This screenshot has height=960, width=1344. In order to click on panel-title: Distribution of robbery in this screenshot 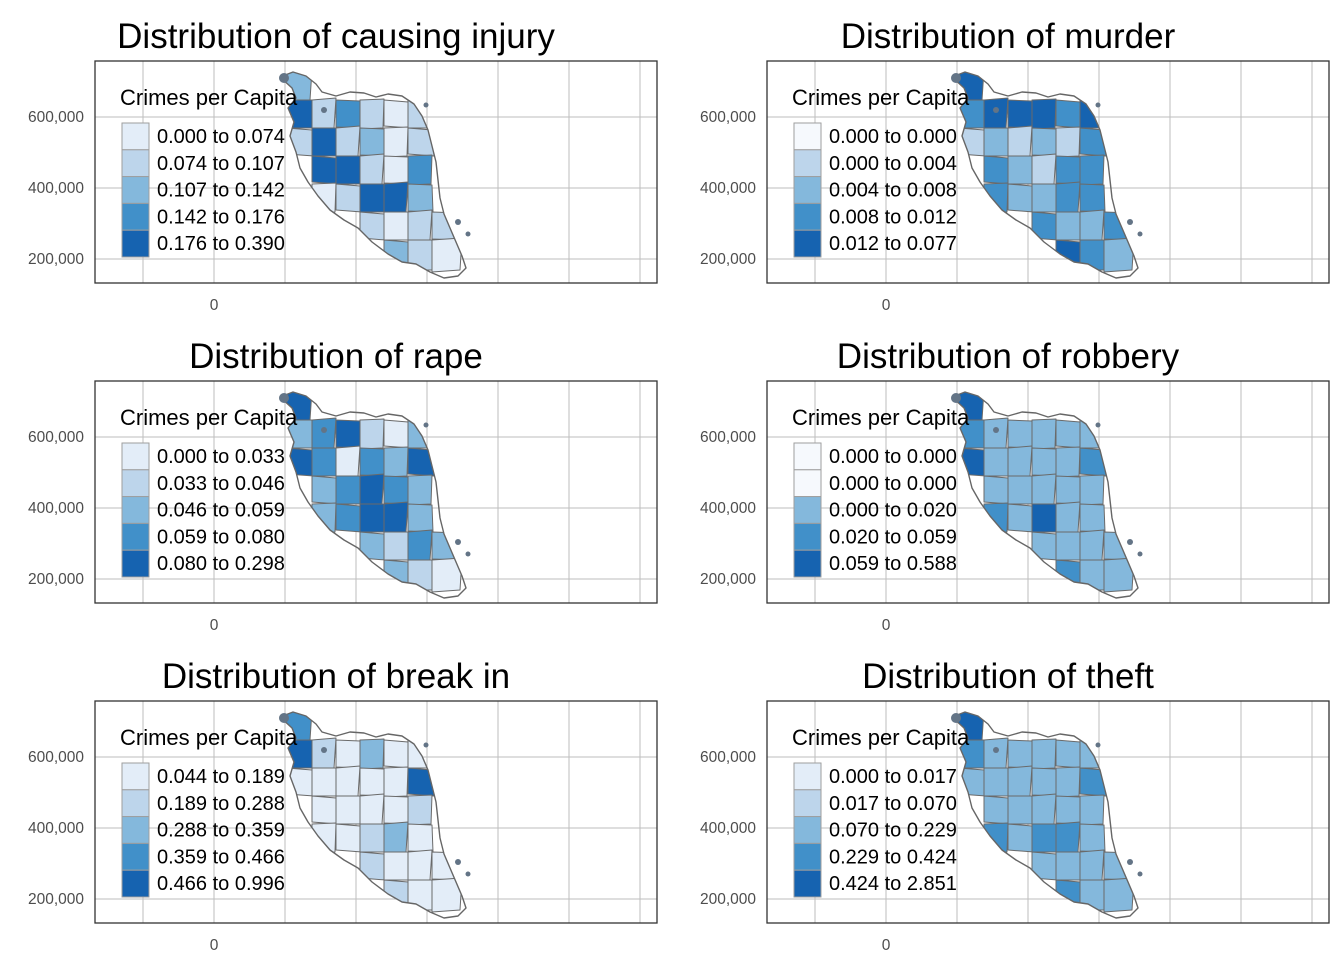, I will do `click(1008, 356)`.